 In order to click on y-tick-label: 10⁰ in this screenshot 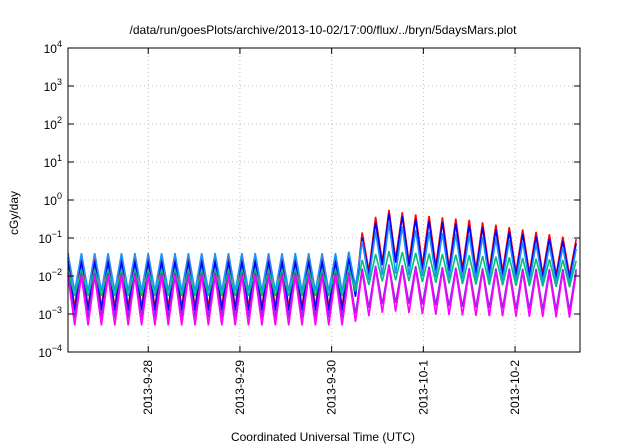, I will do `click(53, 199)`.